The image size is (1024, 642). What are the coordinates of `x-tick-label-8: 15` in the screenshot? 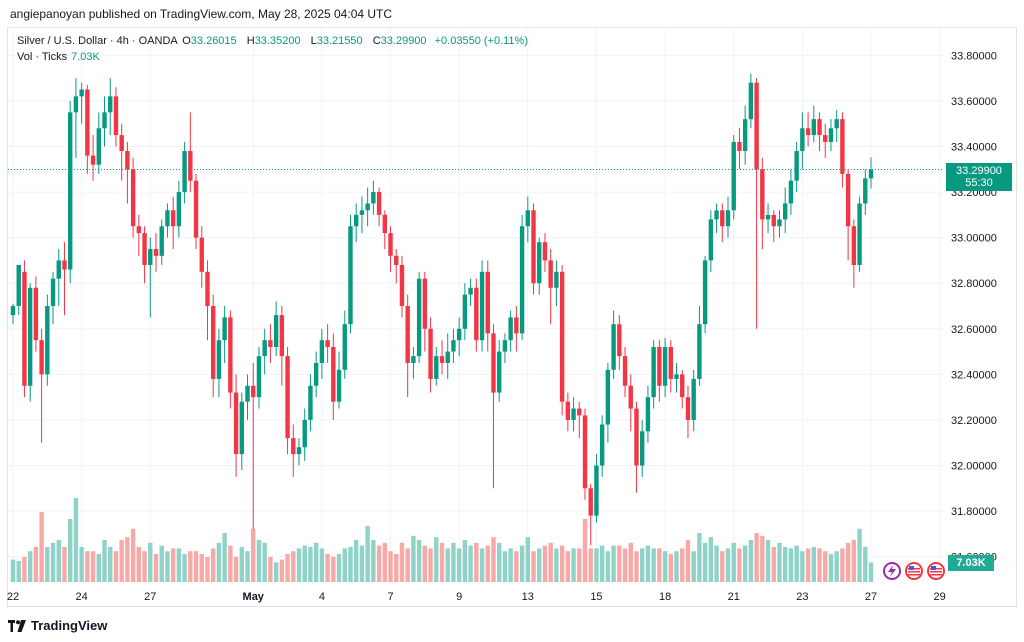 It's located at (596, 597).